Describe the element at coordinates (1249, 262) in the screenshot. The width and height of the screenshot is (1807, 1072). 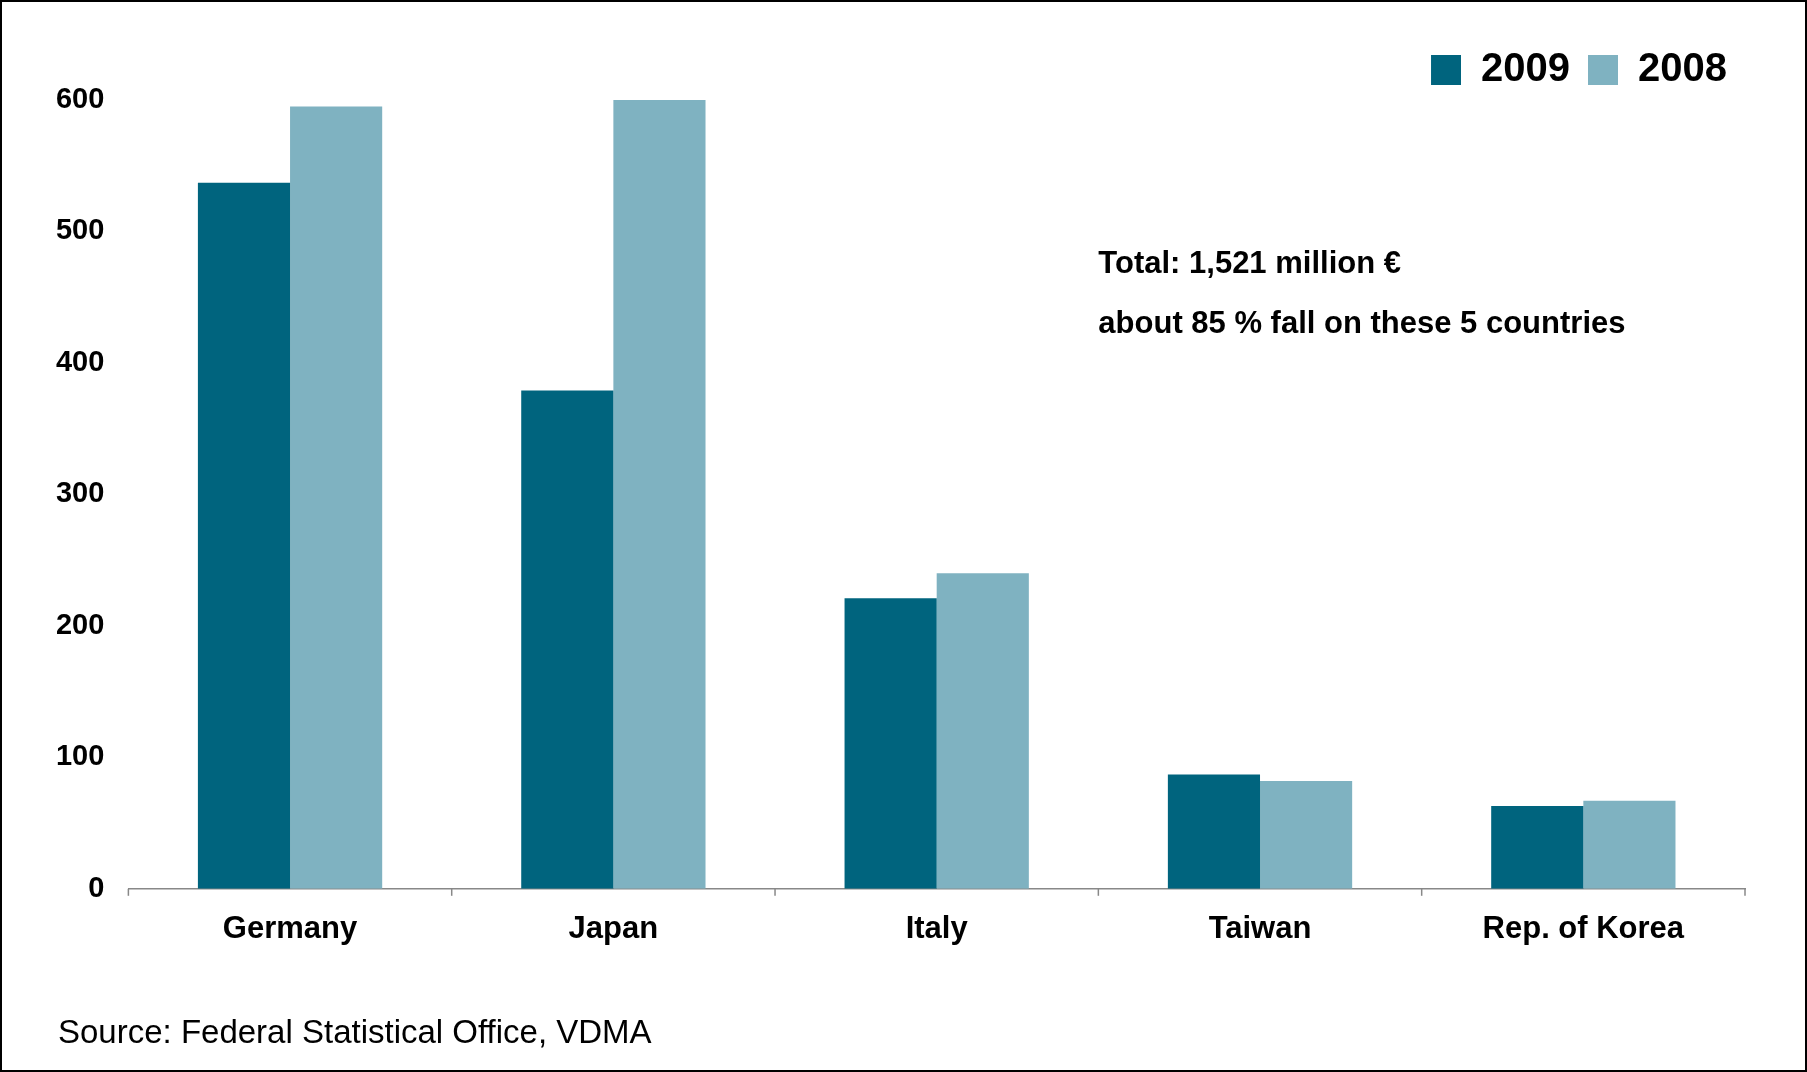
I see `annotation: Total: 1,521 million €` at that location.